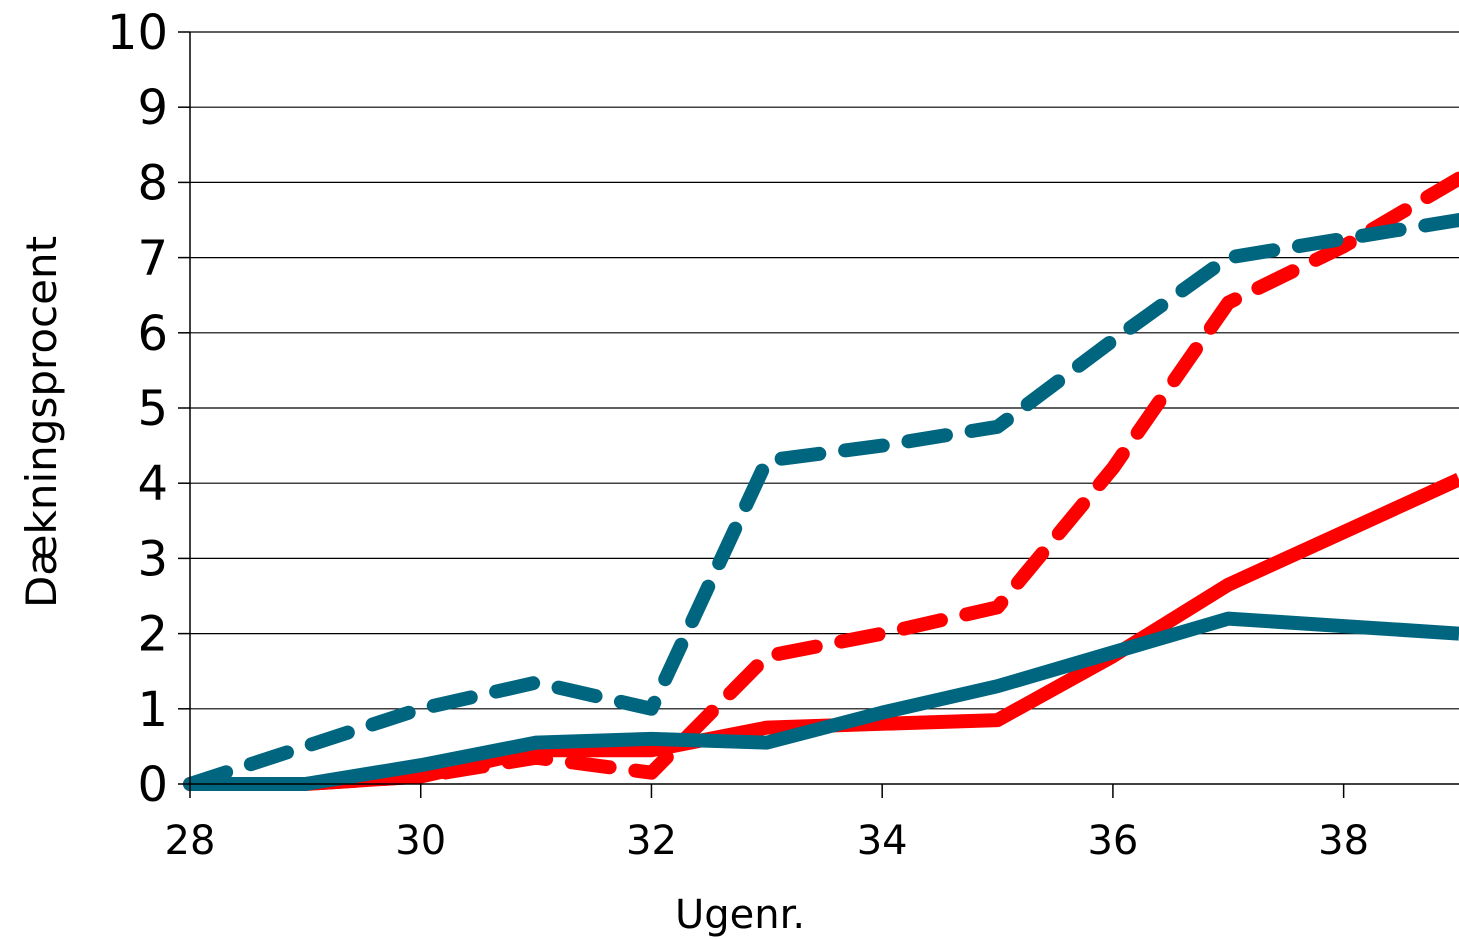  Describe the element at coordinates (152, 484) in the screenshot. I see `y-tick-label: 4` at that location.